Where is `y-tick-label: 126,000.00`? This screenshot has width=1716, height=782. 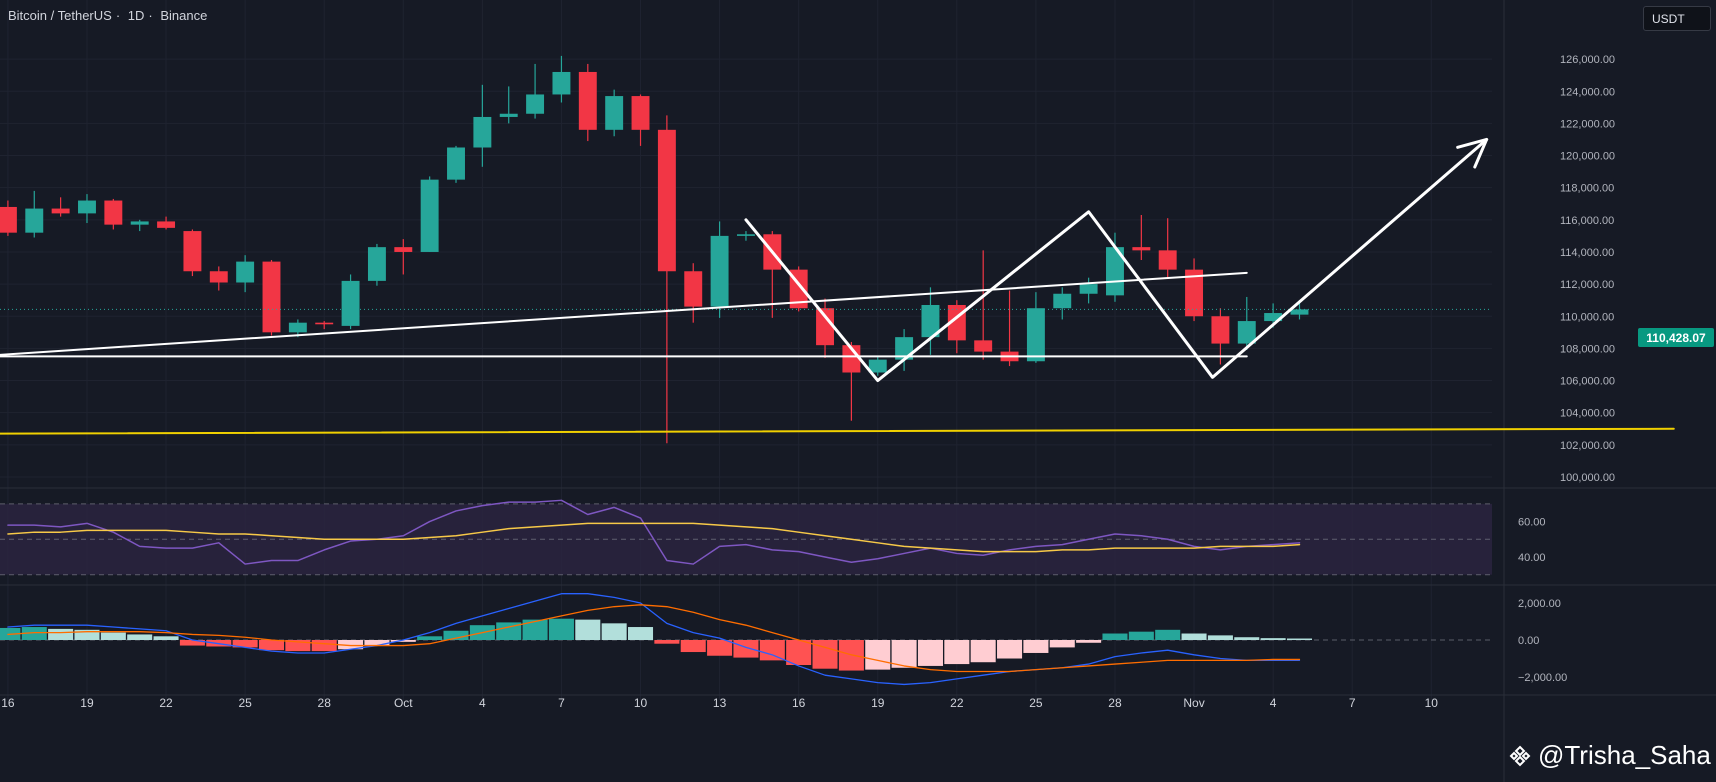
y-tick-label: 126,000.00 is located at coordinates (1587, 60).